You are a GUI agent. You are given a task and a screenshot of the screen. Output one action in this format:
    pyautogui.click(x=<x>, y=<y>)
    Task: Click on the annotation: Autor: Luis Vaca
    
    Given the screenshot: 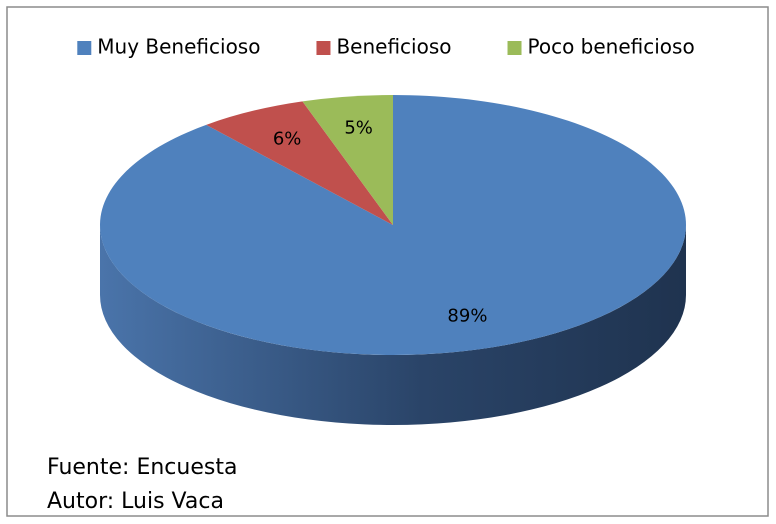 What is the action you would take?
    pyautogui.click(x=135, y=501)
    